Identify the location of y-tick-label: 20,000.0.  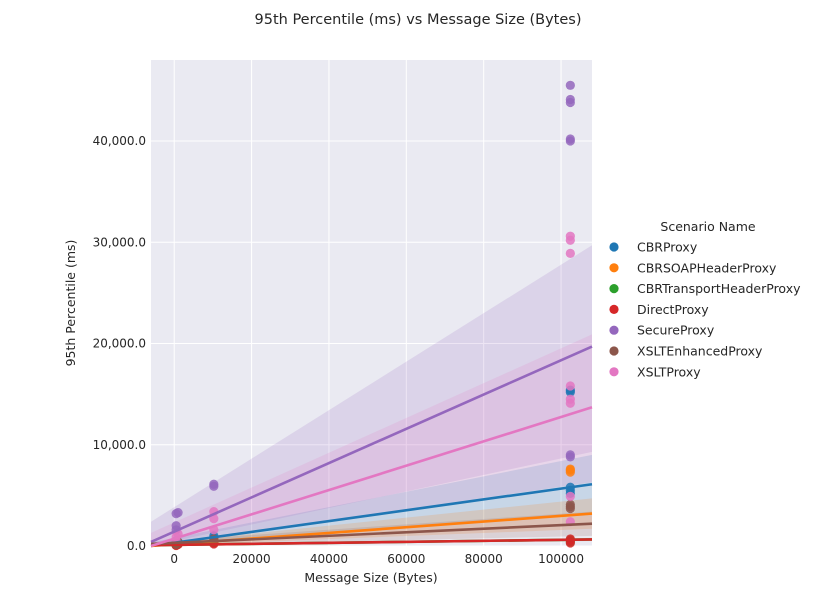
(119, 344).